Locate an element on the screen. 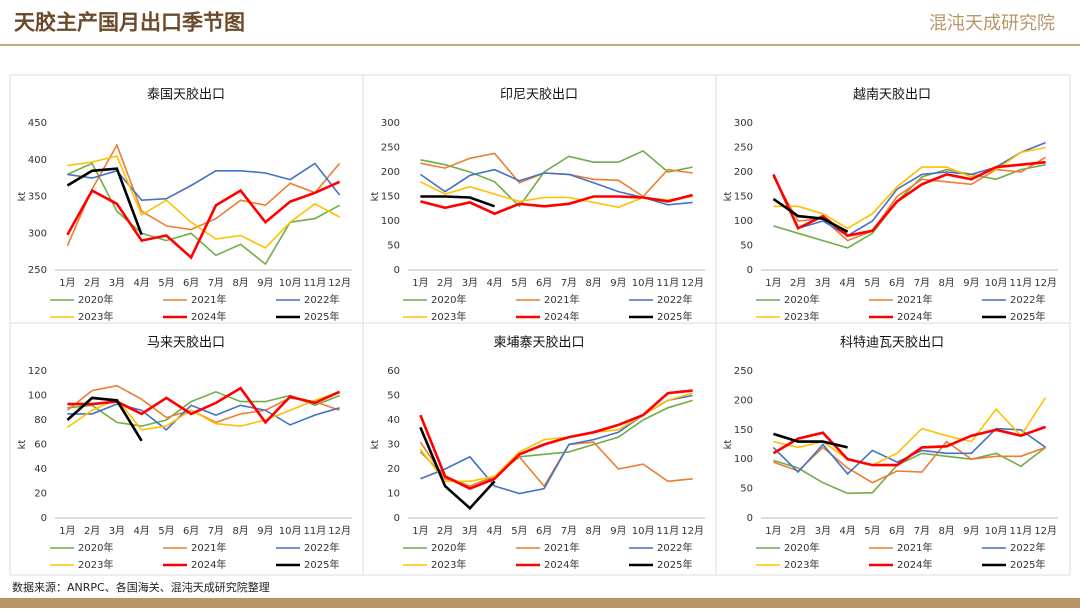  y-tick-label: 100 is located at coordinates (37, 396).